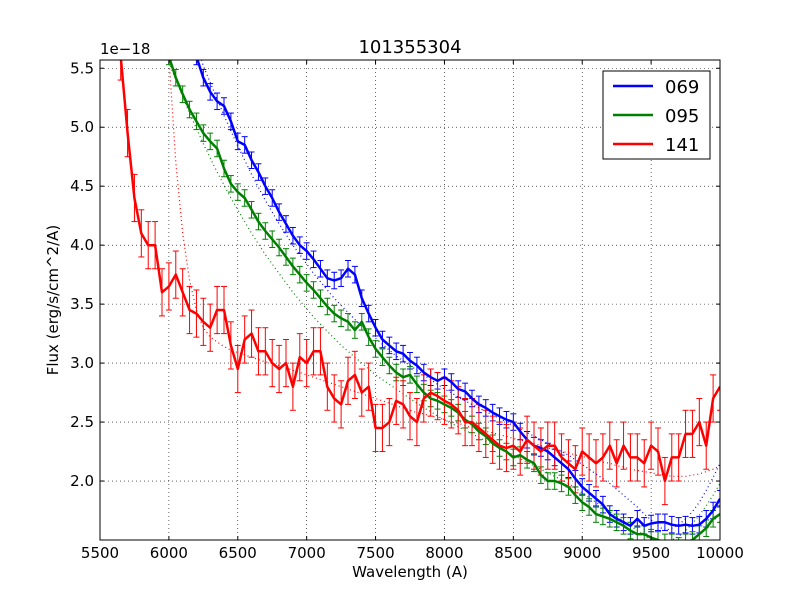 The height and width of the screenshot is (600, 800). What do you see at coordinates (656, 115) in the screenshot?
I see `legend: 069 095 141` at bounding box center [656, 115].